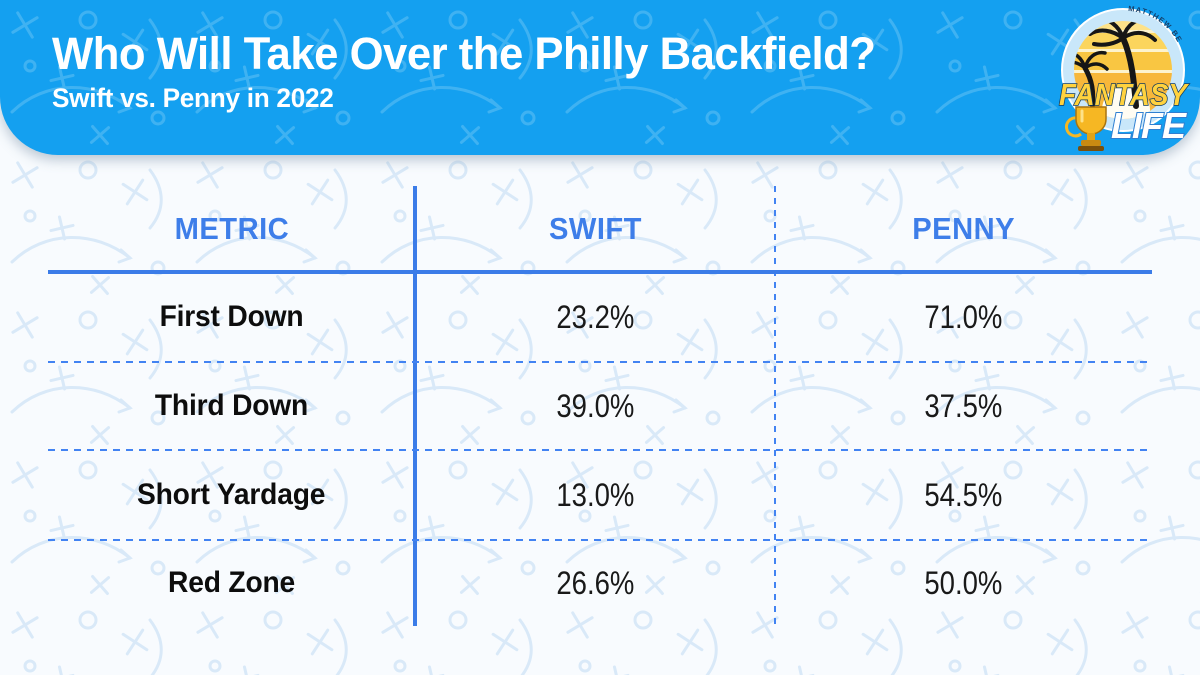 This screenshot has width=1200, height=675. What do you see at coordinates (963, 316) in the screenshot?
I see `penny-value-cell: 71.0%` at bounding box center [963, 316].